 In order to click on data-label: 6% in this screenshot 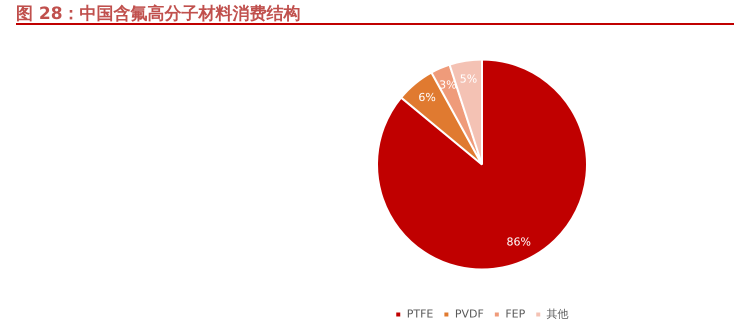, I will do `click(427, 97)`.